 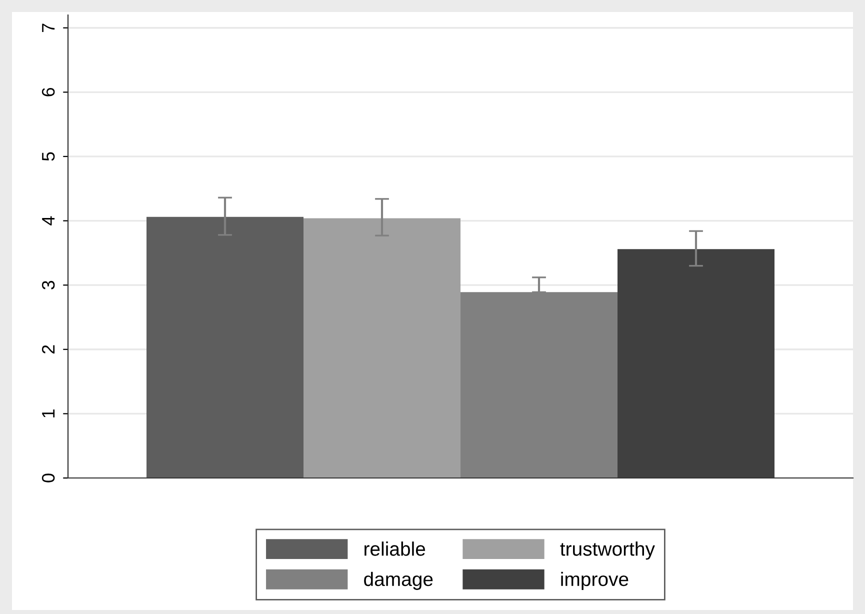 What do you see at coordinates (48, 478) in the screenshot?
I see `y-tick-label: 0` at bounding box center [48, 478].